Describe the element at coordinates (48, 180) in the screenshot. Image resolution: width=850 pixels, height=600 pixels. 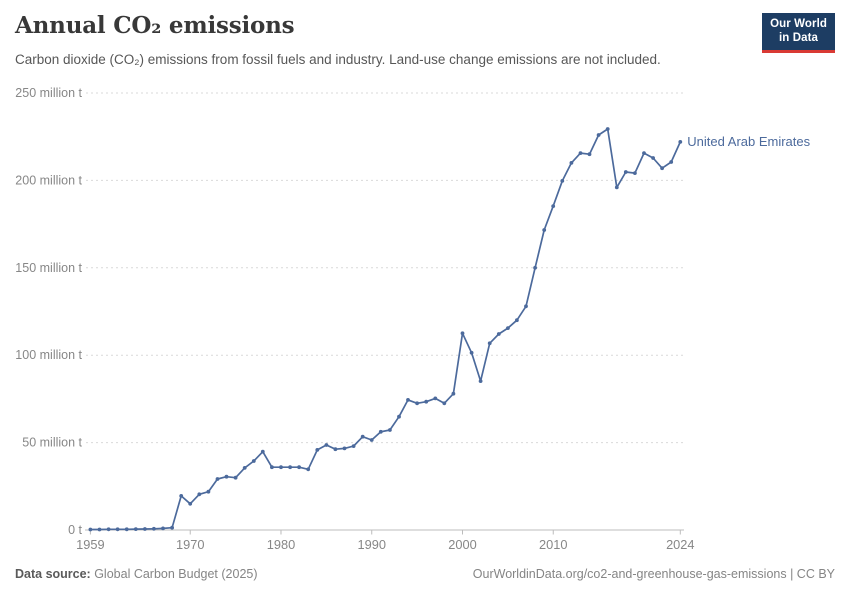
I see `y-axis-label: 200 million t` at that location.